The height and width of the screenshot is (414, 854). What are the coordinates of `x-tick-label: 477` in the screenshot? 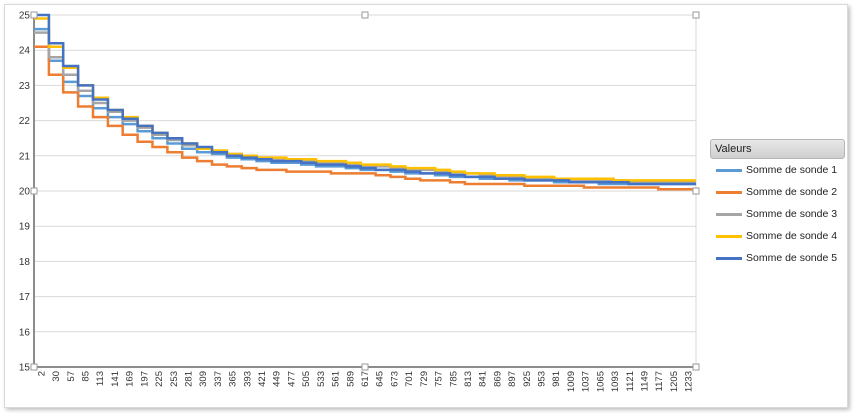 It's located at (291, 379).